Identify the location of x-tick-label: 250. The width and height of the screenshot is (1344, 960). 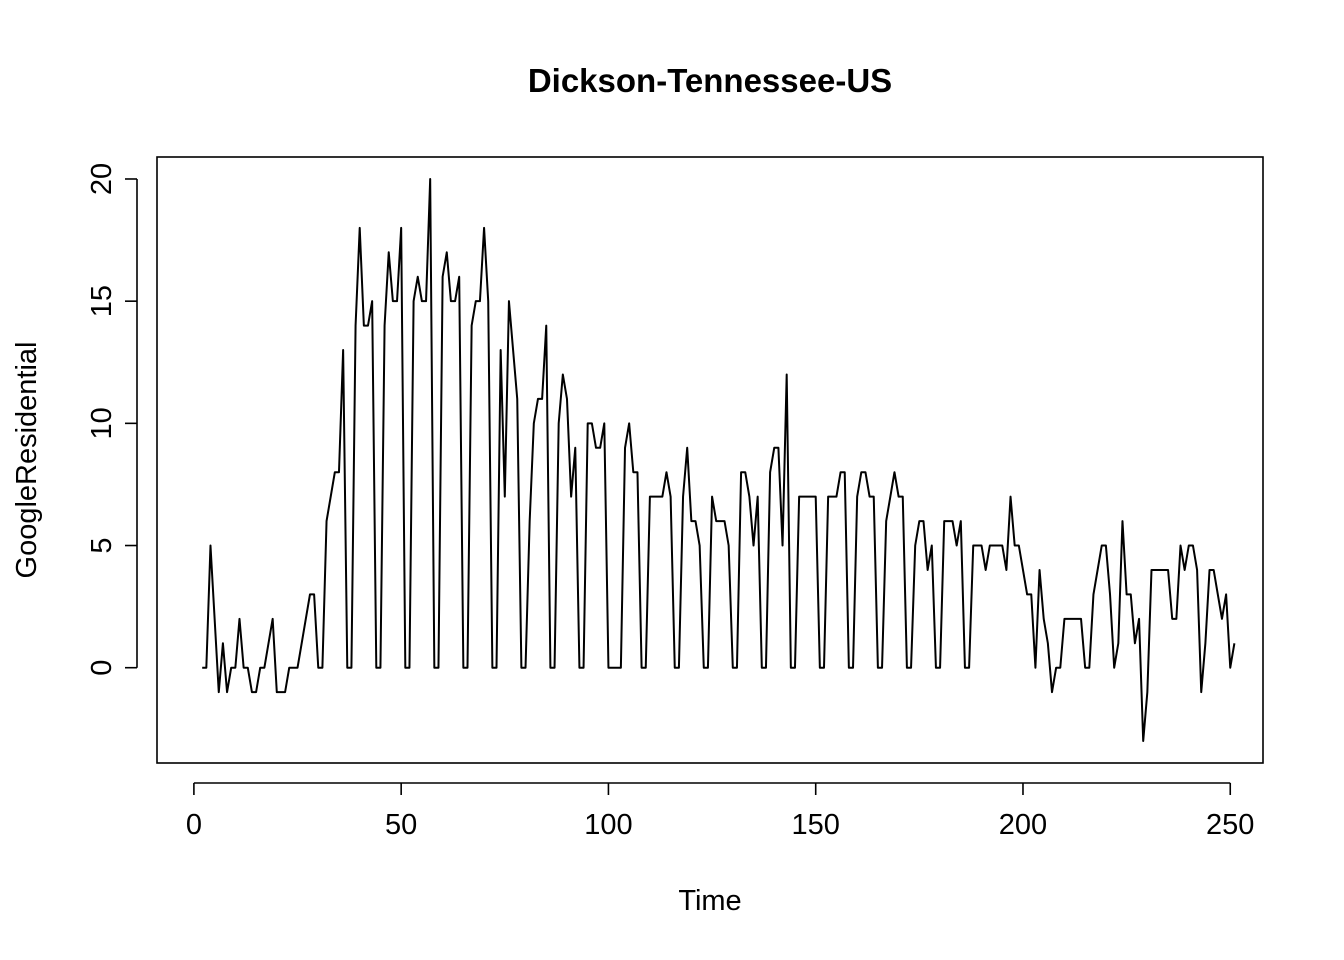
(1230, 825).